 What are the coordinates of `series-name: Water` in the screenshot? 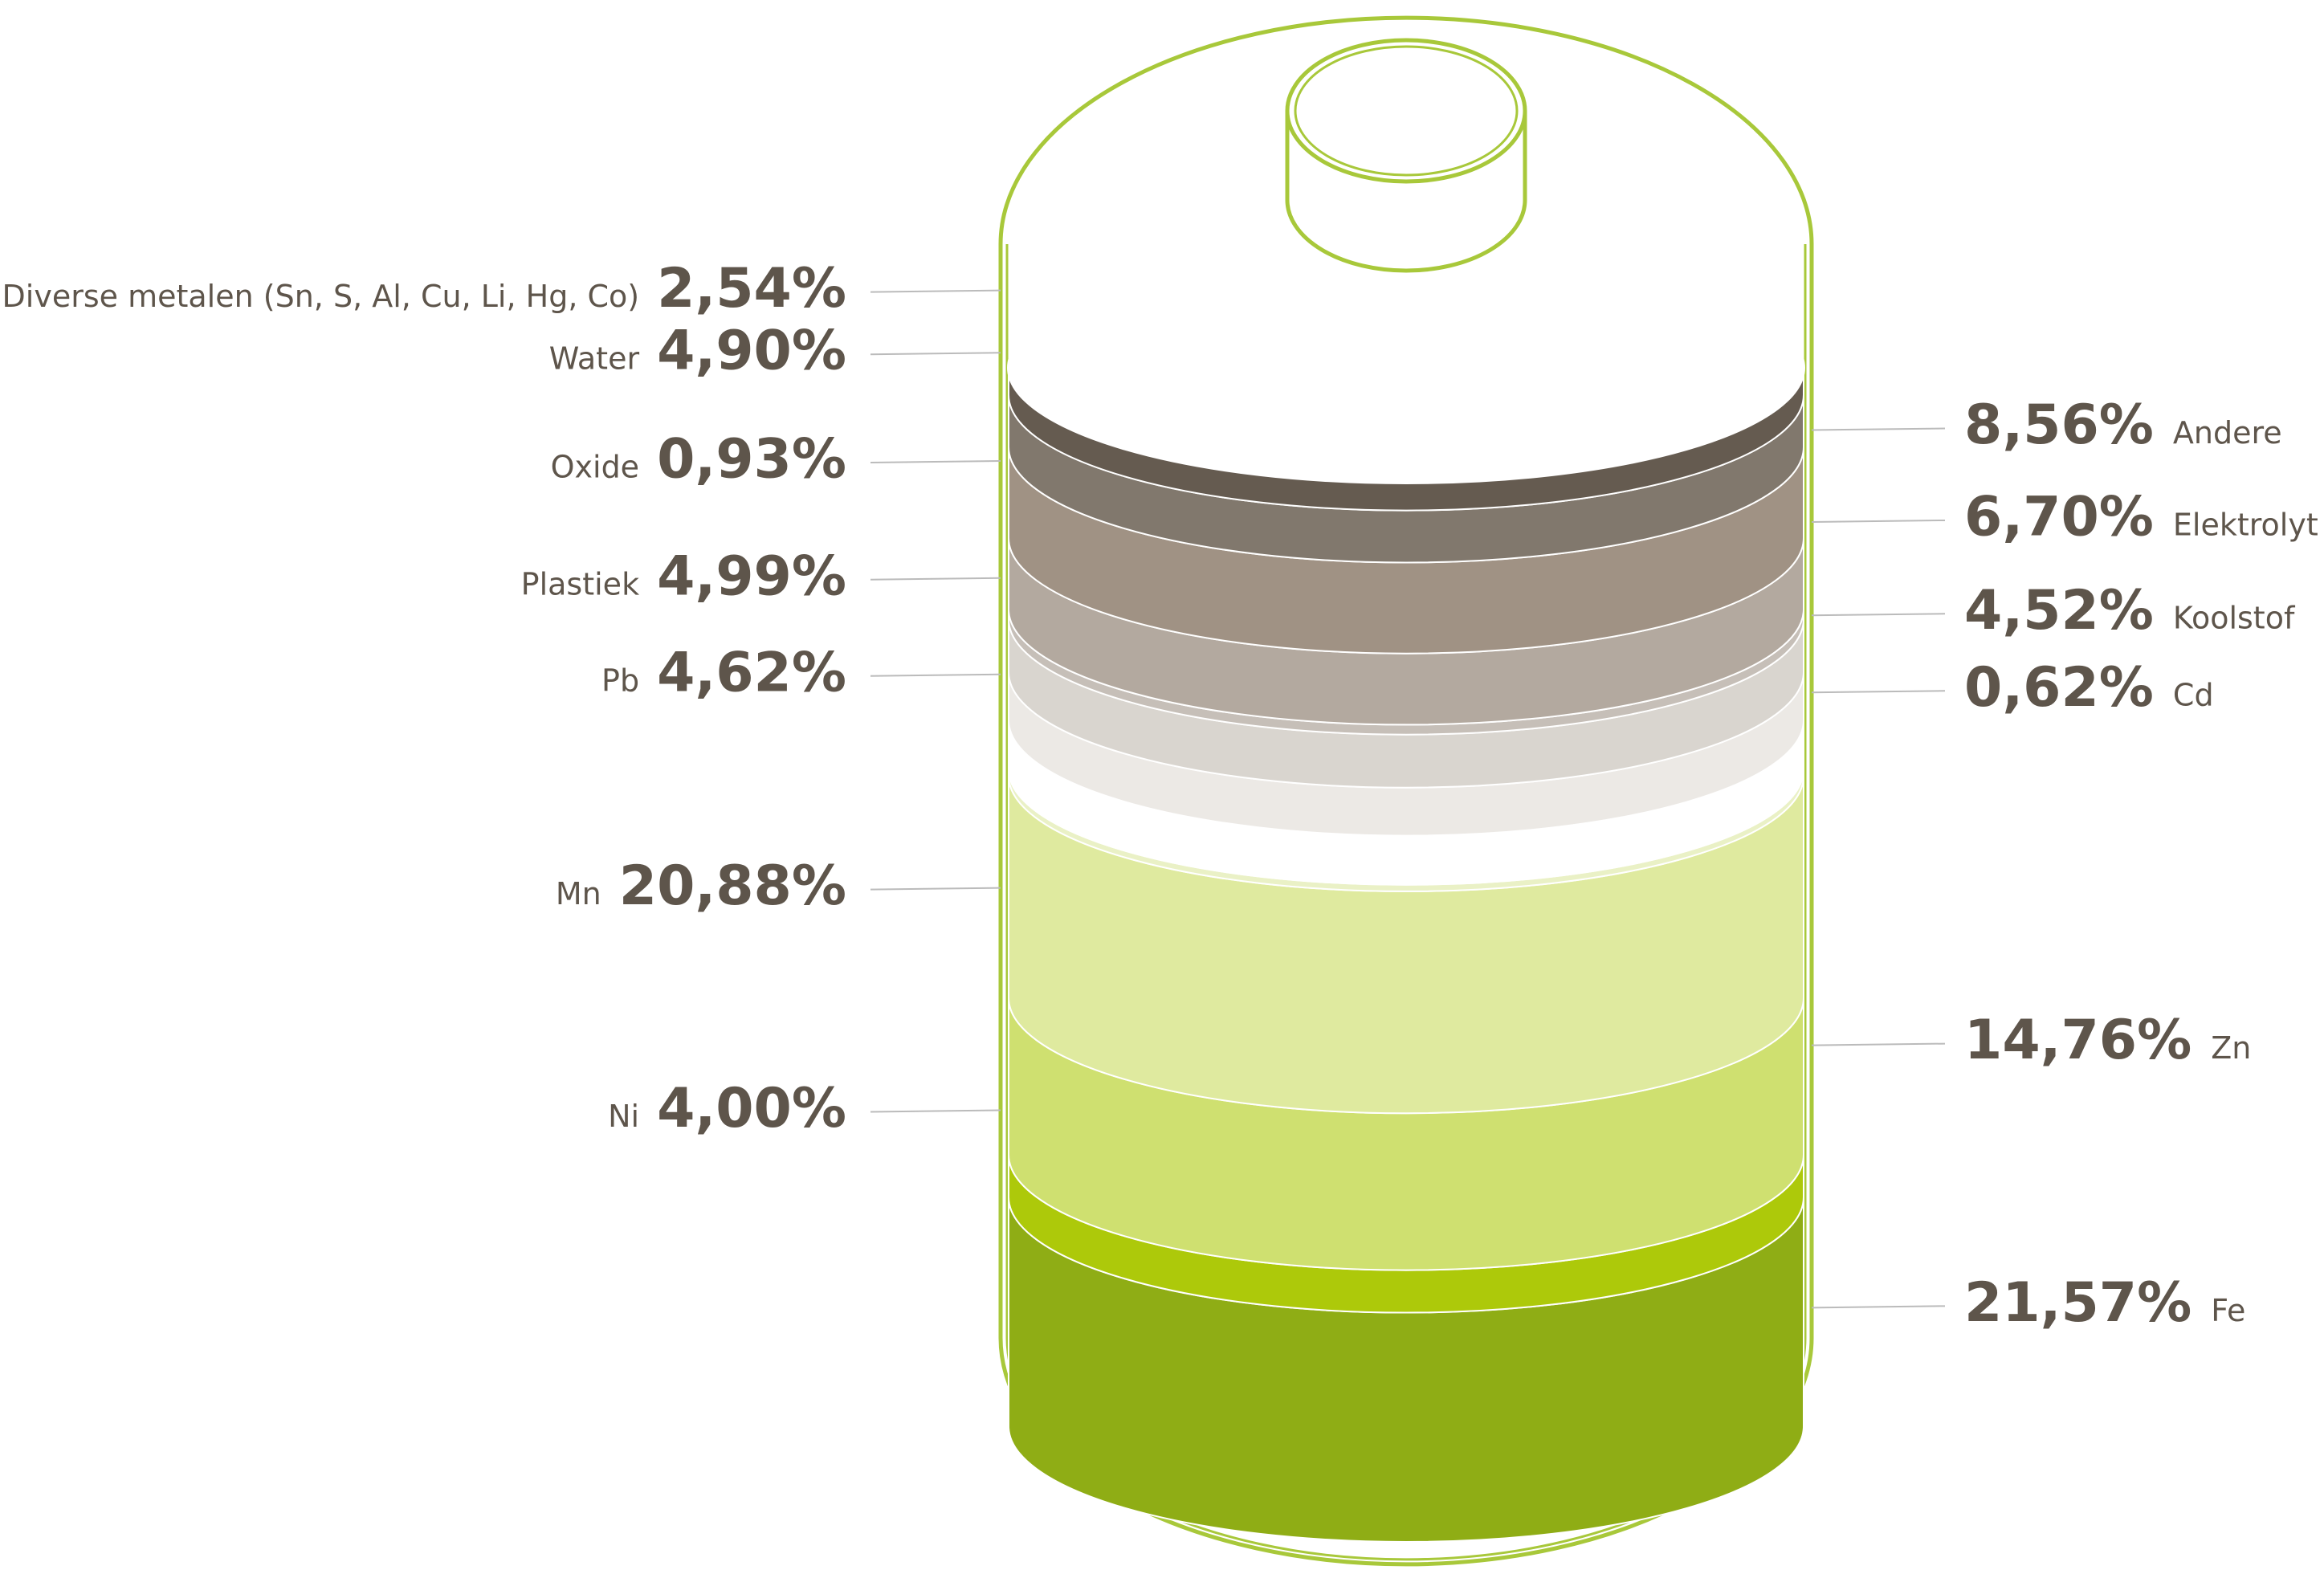 It's located at (595, 359).